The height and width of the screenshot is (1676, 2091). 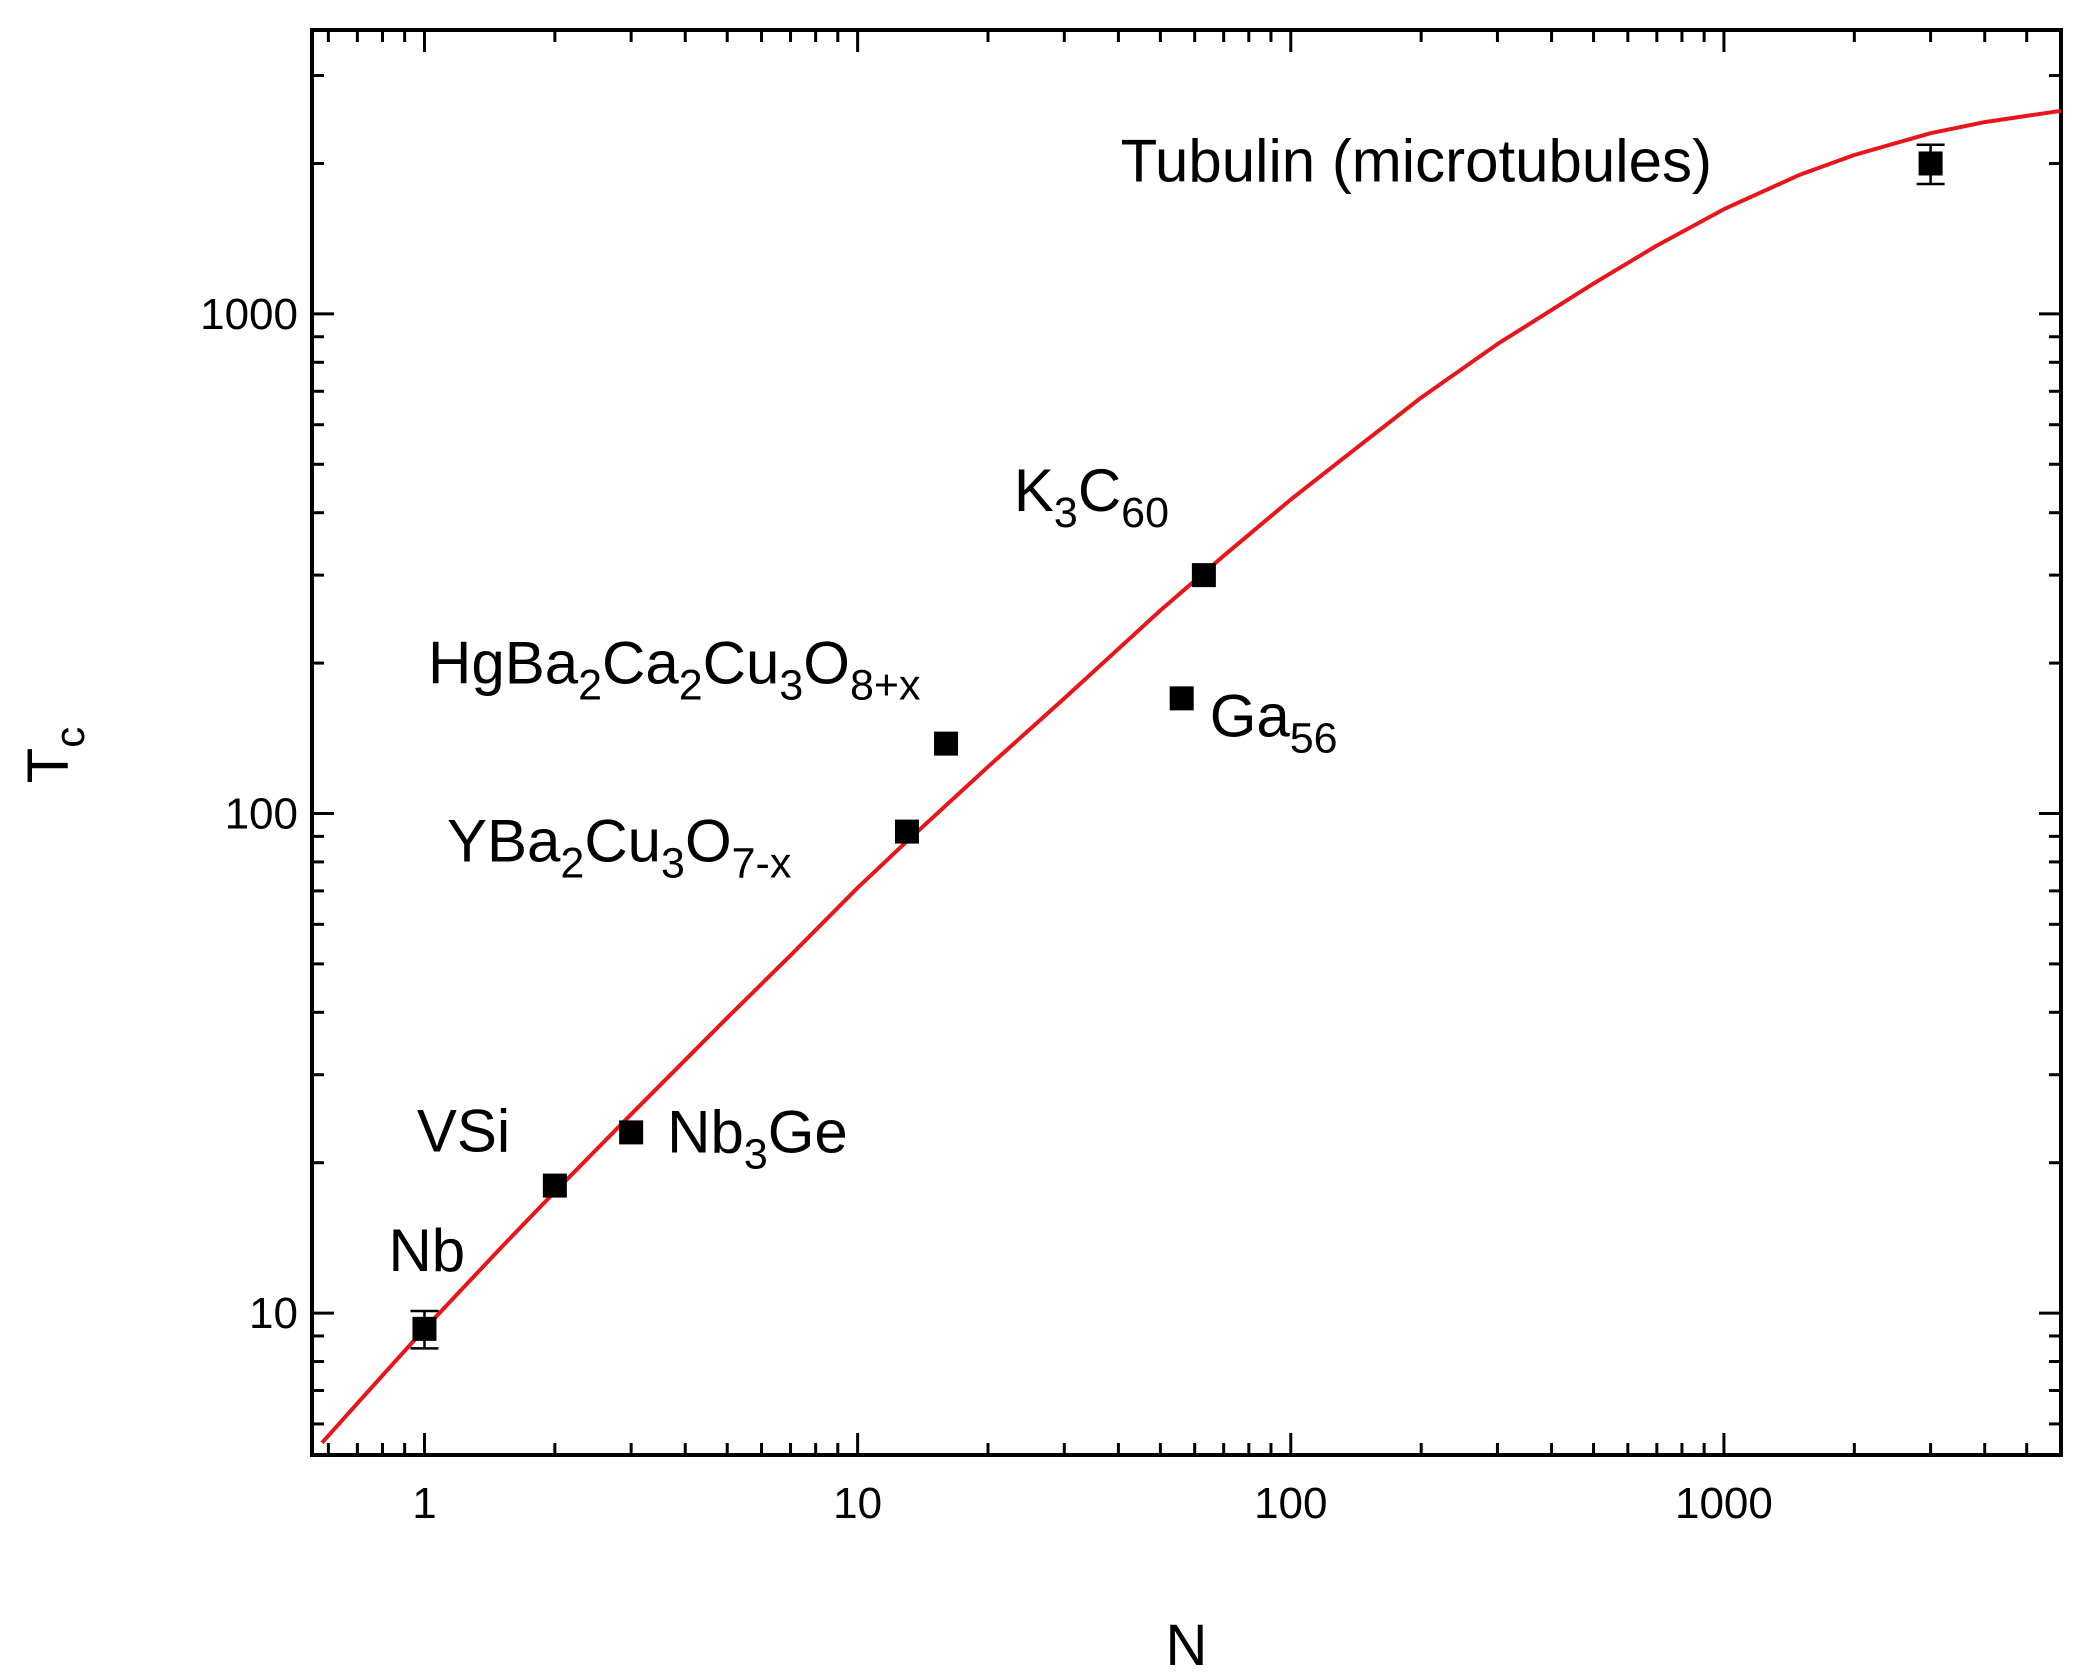 What do you see at coordinates (857, 1503) in the screenshot?
I see `x-tick-label: 10` at bounding box center [857, 1503].